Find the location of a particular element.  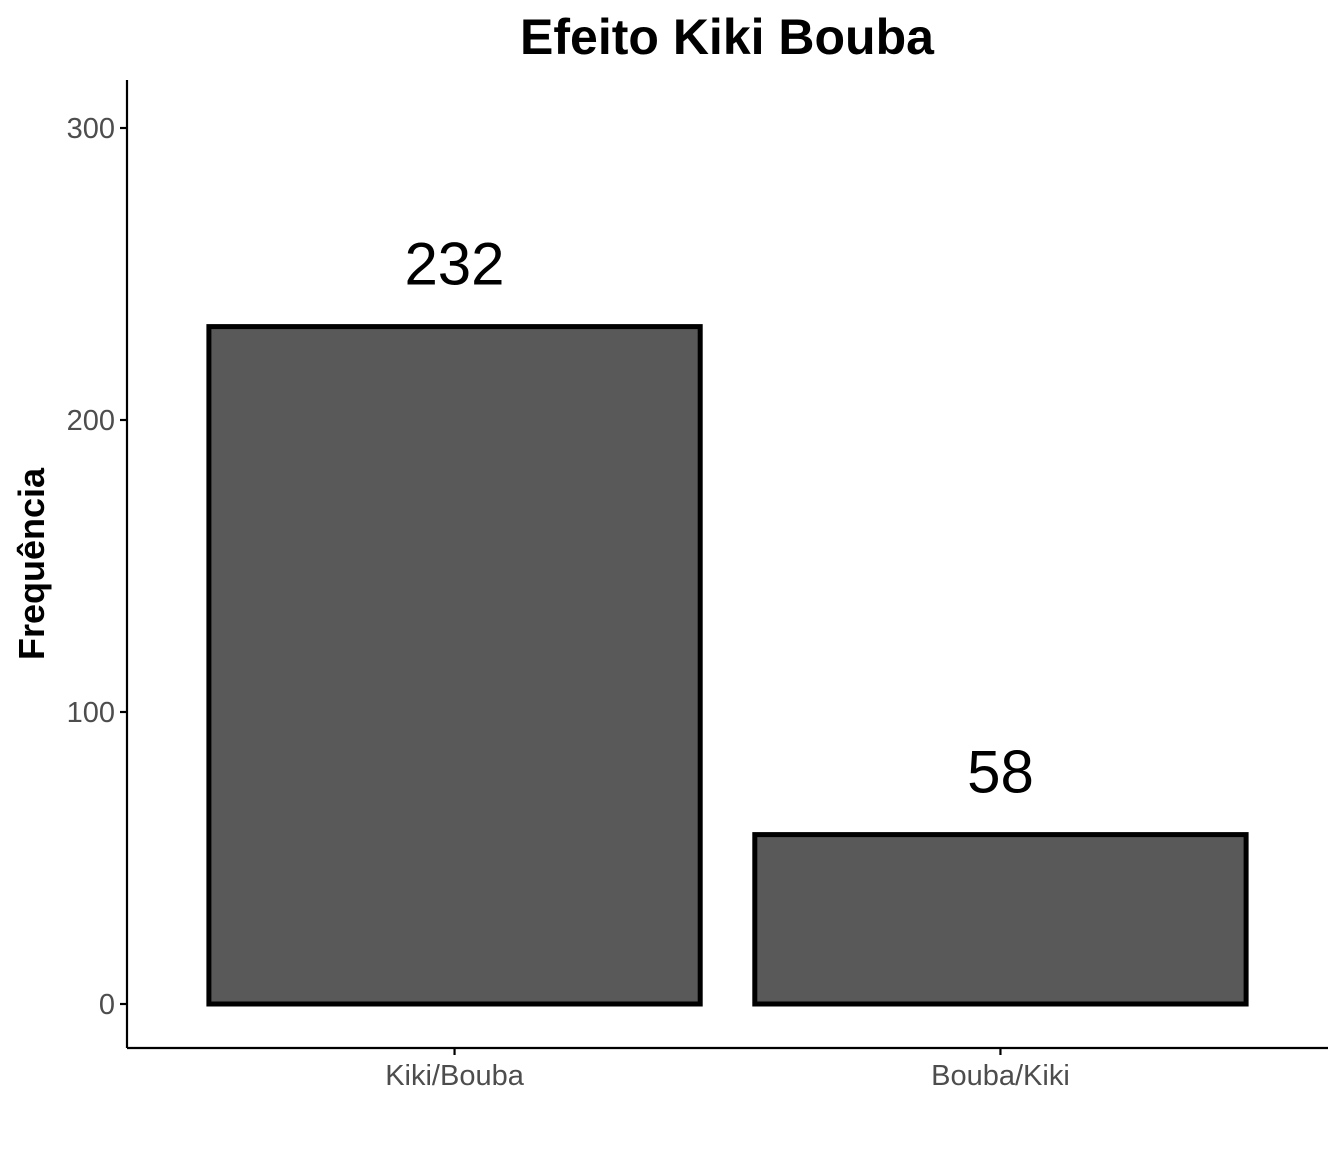

x-axis: Kiki/Bouba Bouba/Kiki is located at coordinates (727, 1069).